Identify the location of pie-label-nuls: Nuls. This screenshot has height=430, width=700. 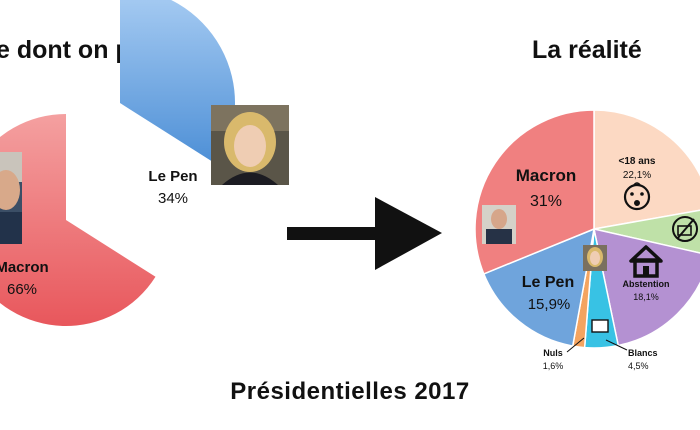
(553, 353).